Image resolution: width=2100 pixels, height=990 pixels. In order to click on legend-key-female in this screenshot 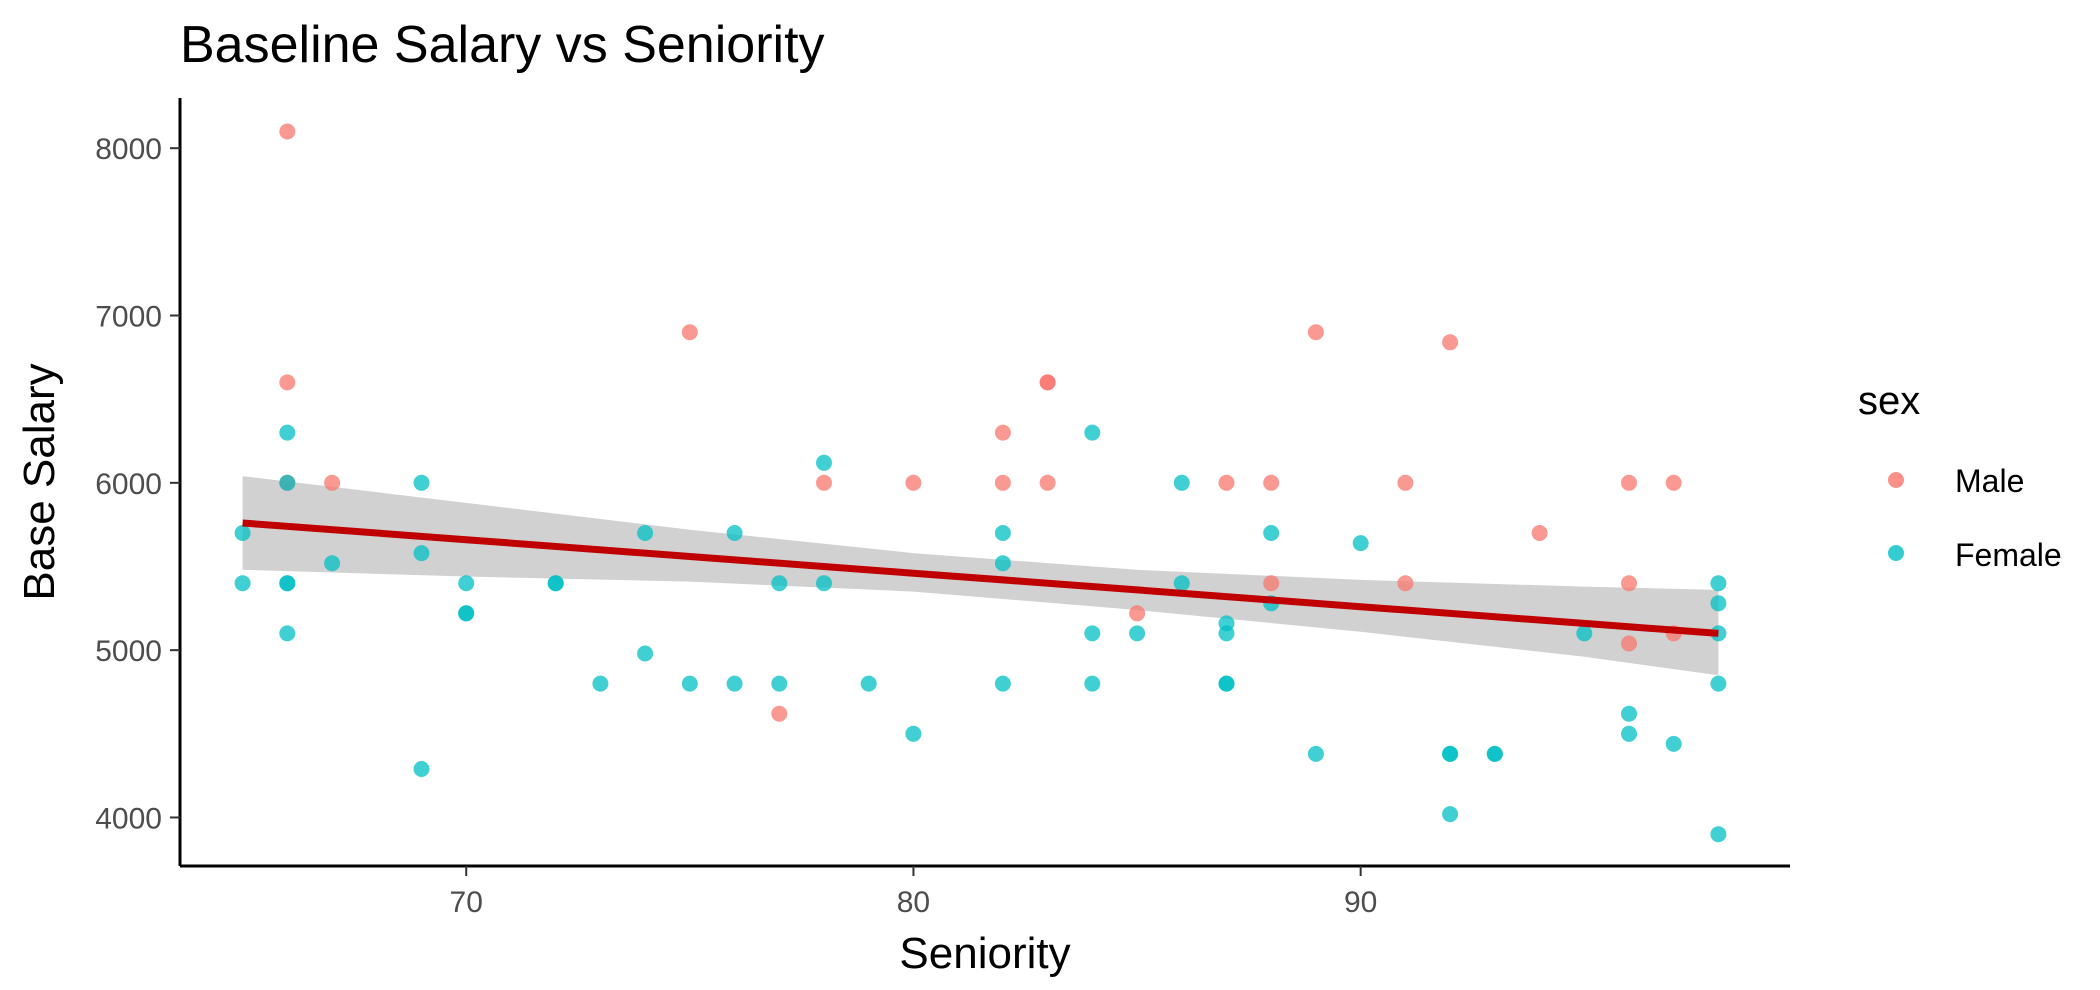, I will do `click(1896, 553)`.